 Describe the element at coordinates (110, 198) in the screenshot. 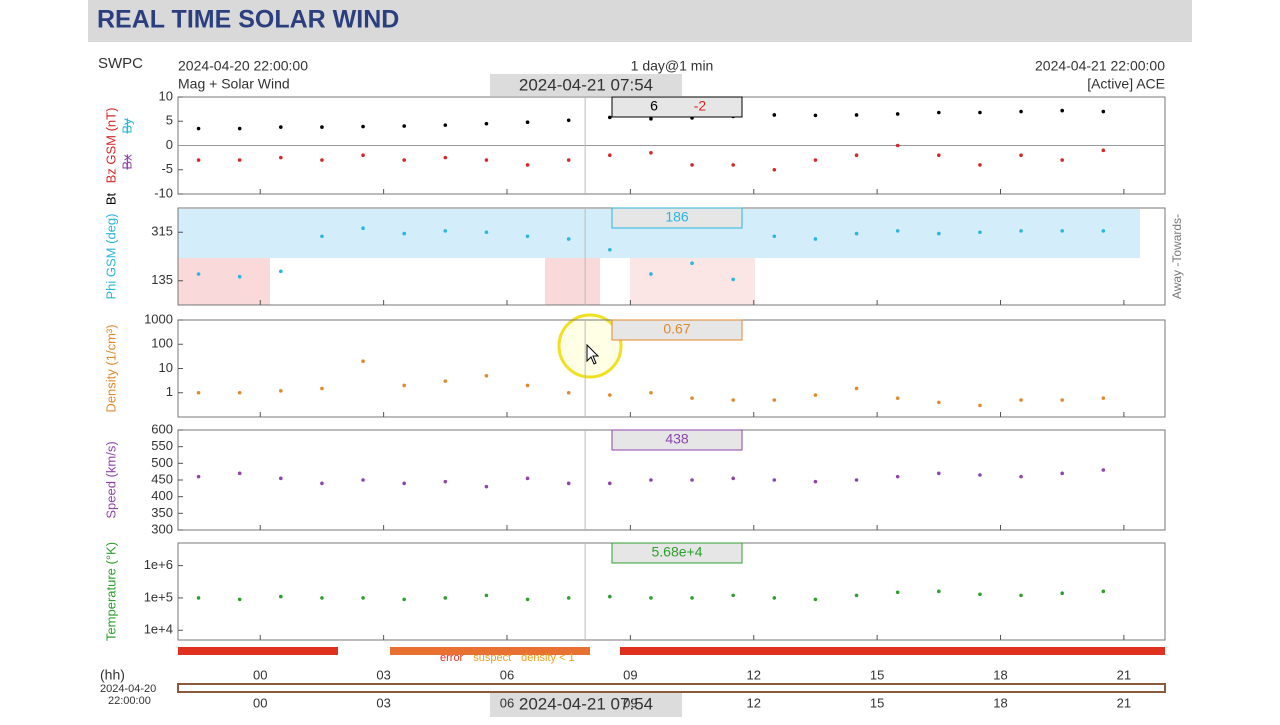

I see `series-label: Bt` at that location.